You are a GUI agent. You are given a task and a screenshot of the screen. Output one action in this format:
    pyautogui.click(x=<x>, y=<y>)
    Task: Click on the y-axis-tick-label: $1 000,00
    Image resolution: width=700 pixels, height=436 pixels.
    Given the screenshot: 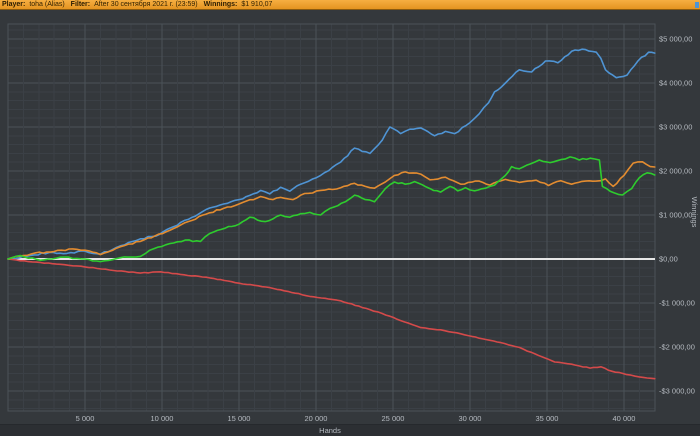 What is the action you would take?
    pyautogui.click(x=675, y=215)
    